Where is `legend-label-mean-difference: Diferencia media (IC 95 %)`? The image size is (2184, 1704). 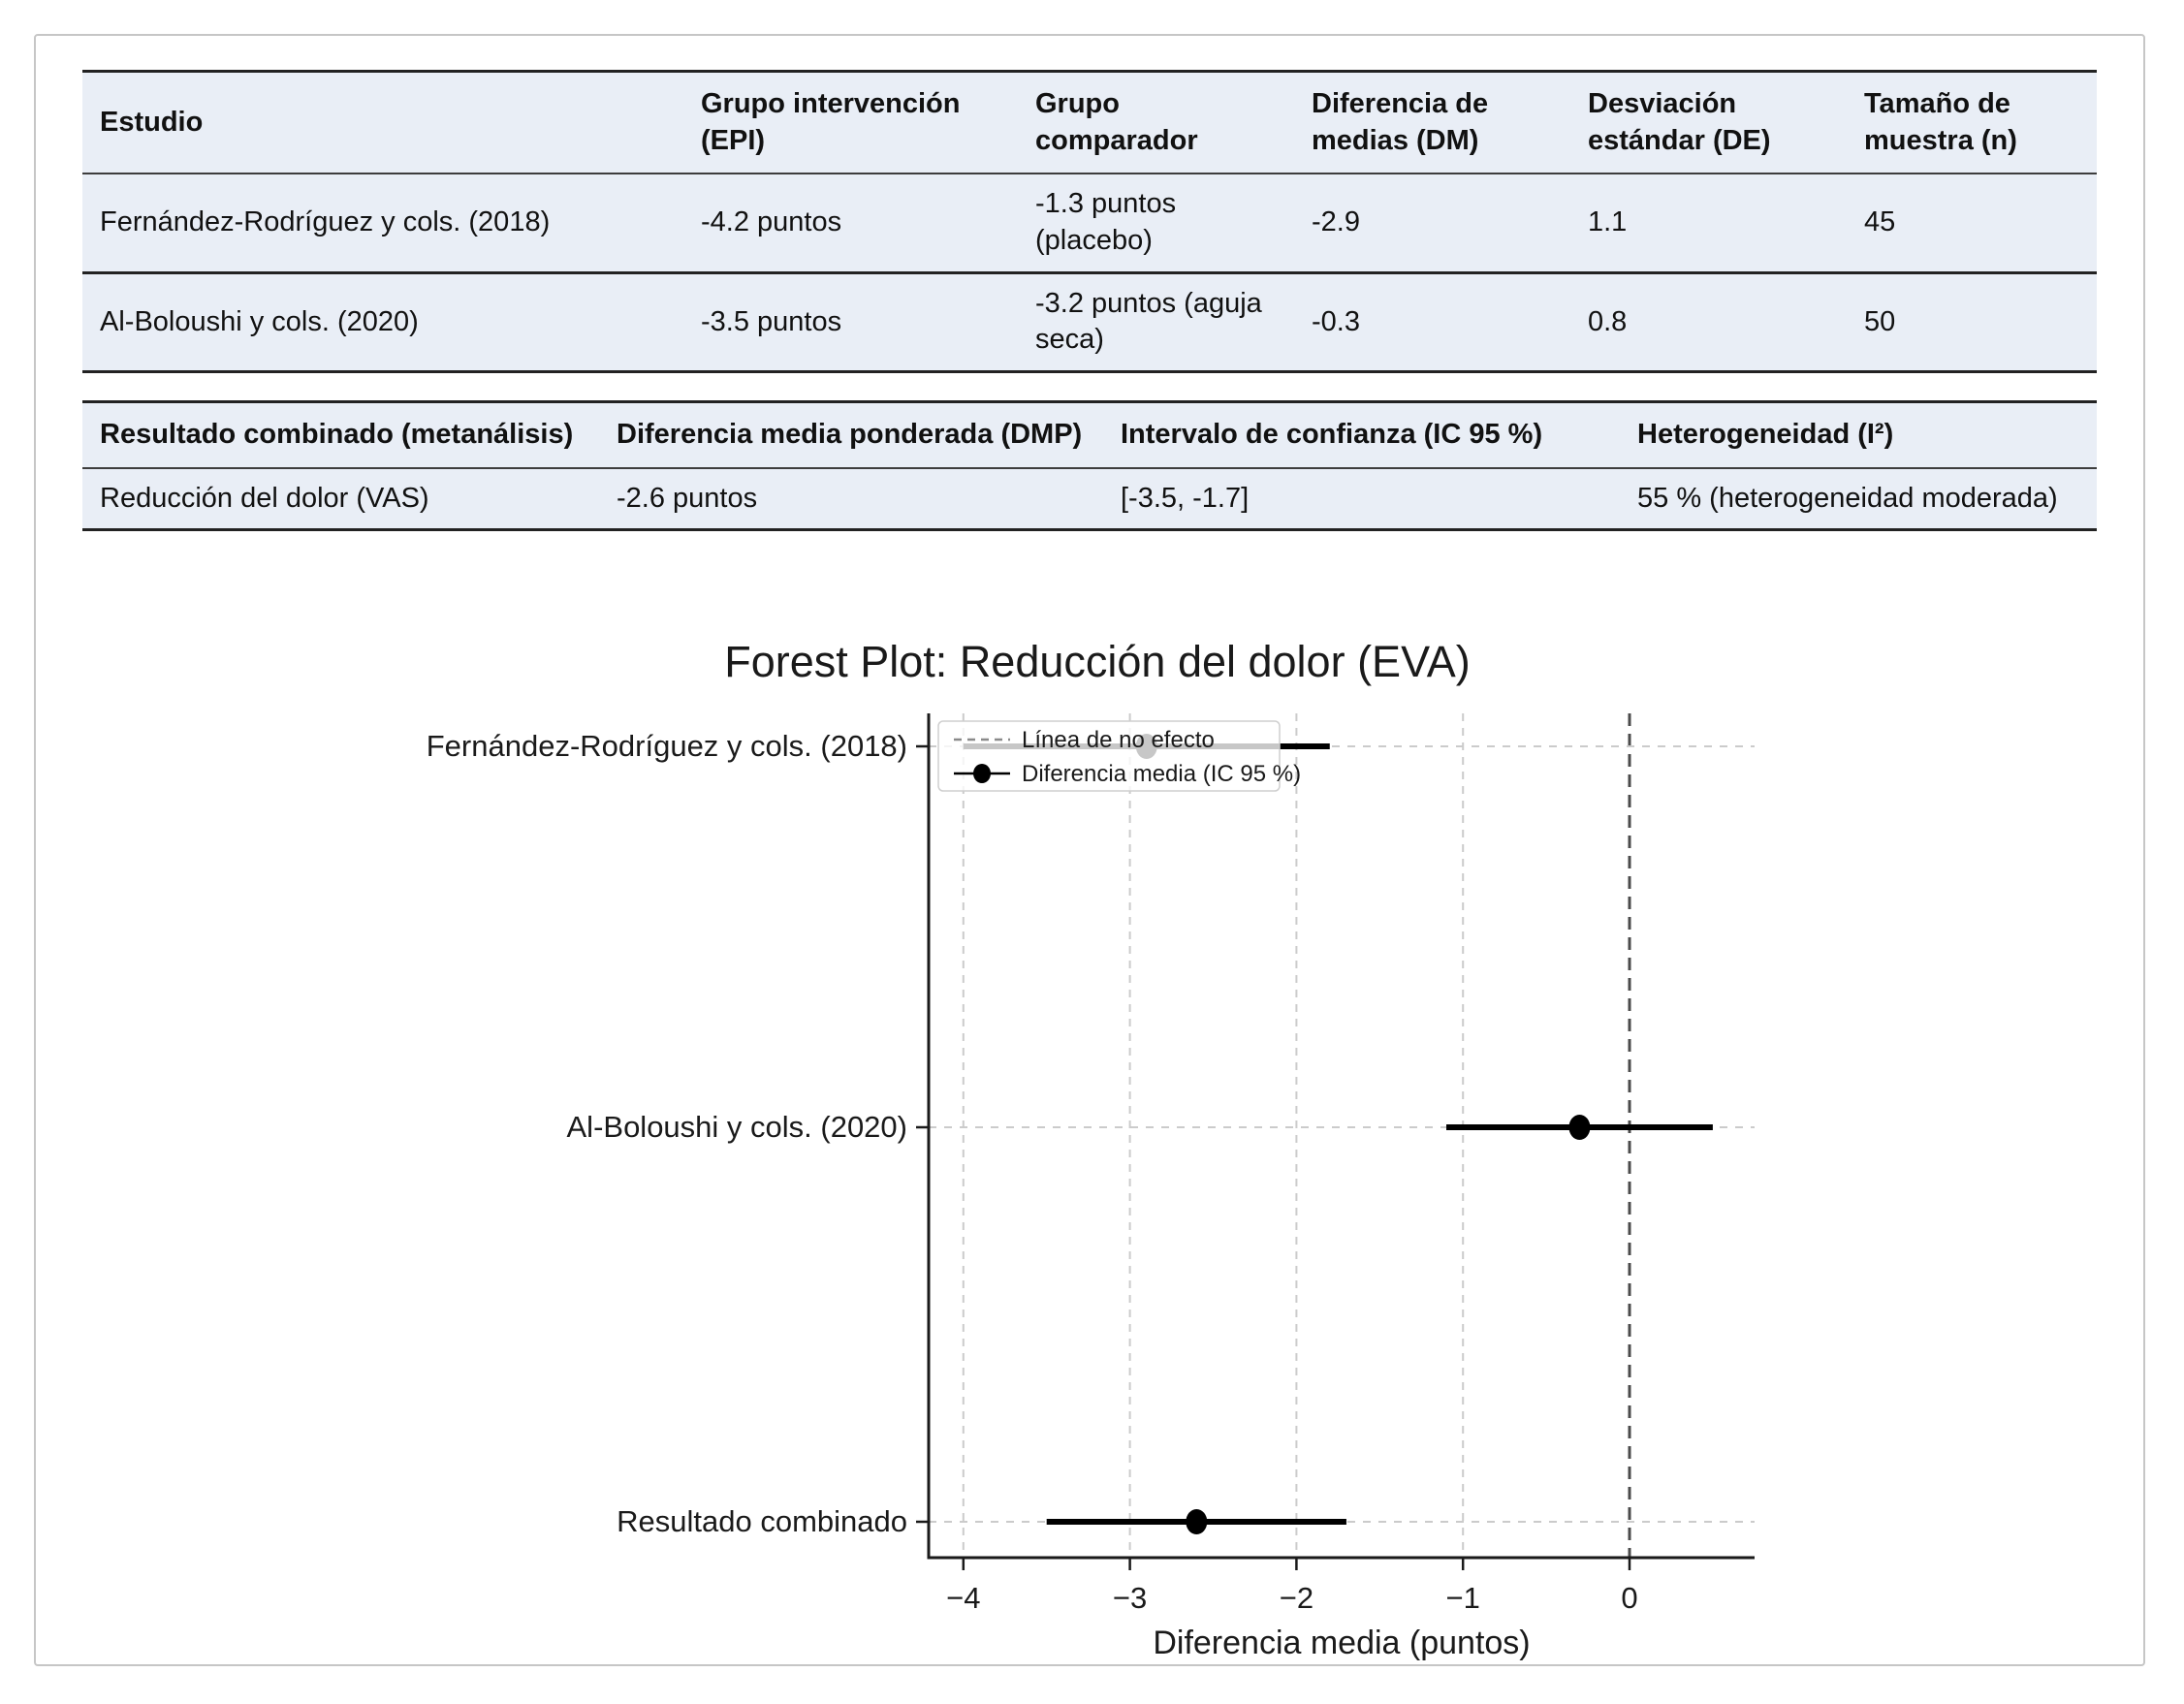 legend-label-mean-difference: Diferencia media (IC 95 %) is located at coordinates (1161, 774).